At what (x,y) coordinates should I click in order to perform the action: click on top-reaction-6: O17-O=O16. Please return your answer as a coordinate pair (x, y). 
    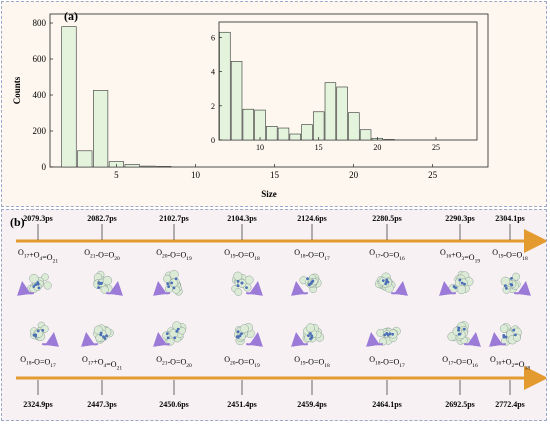
    Looking at the image, I should click on (387, 255).